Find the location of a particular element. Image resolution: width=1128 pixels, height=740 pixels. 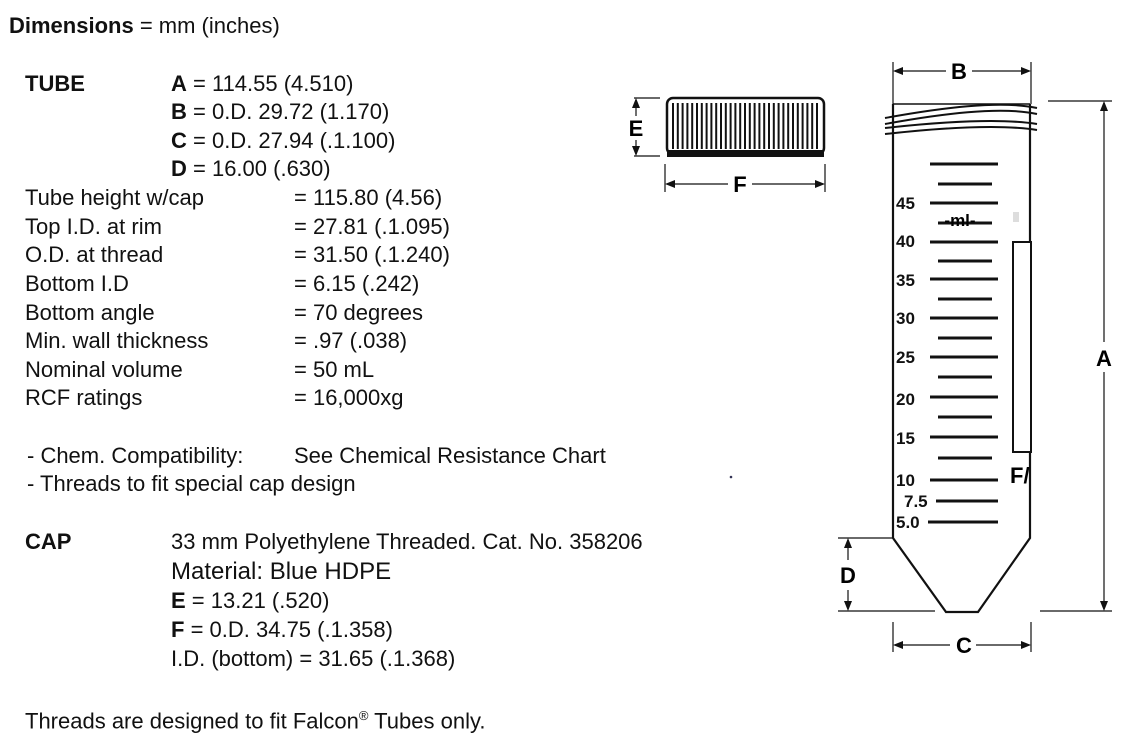

dim-letter: A is located at coordinates (179, 83).